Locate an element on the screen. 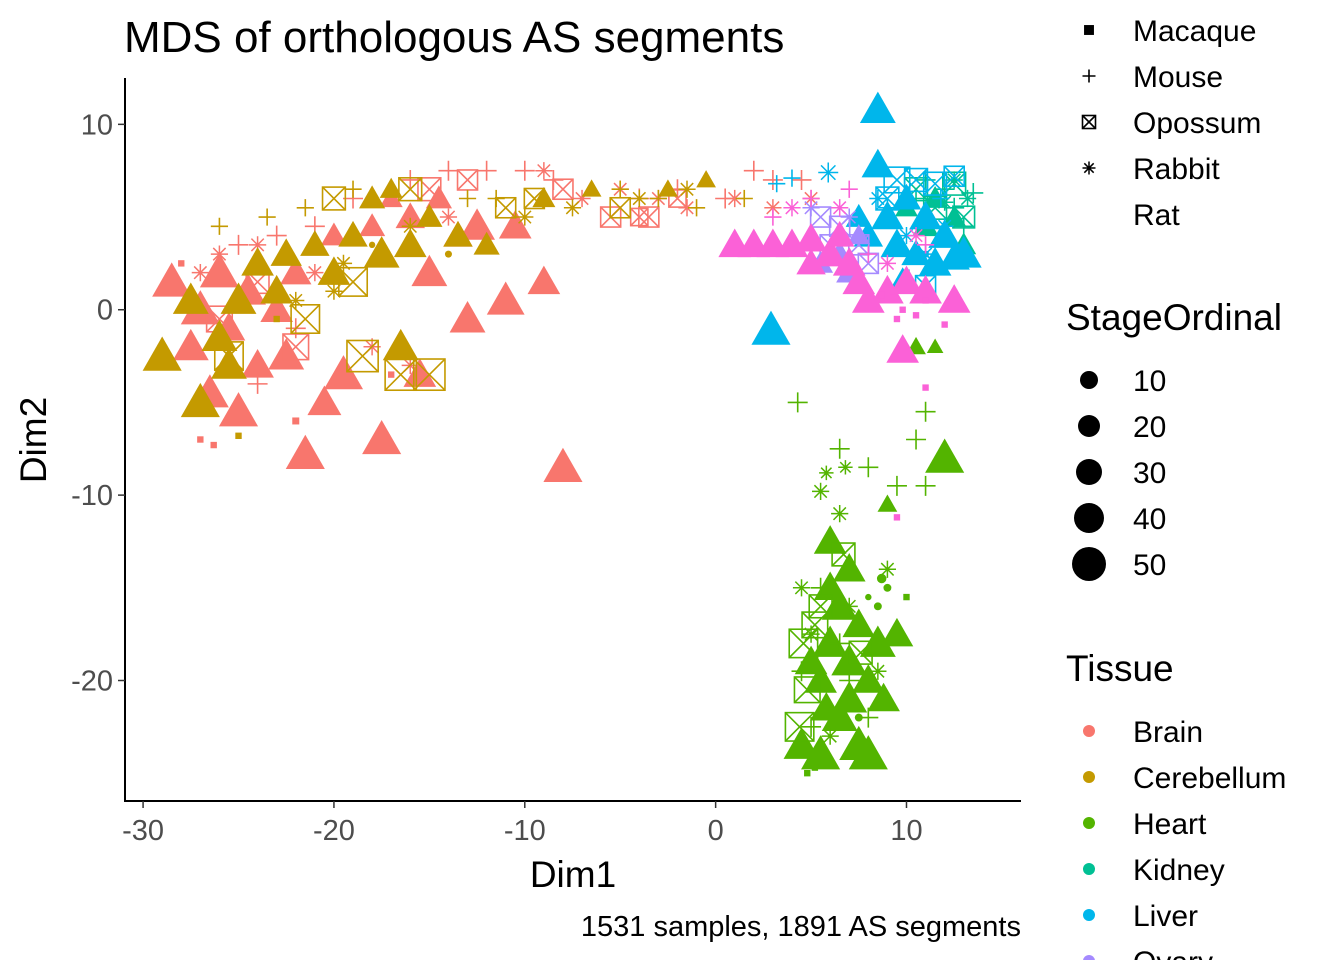 Image resolution: width=1344 pixels, height=960 pixels. y-axis-title: Dim2 is located at coordinates (33, 440).